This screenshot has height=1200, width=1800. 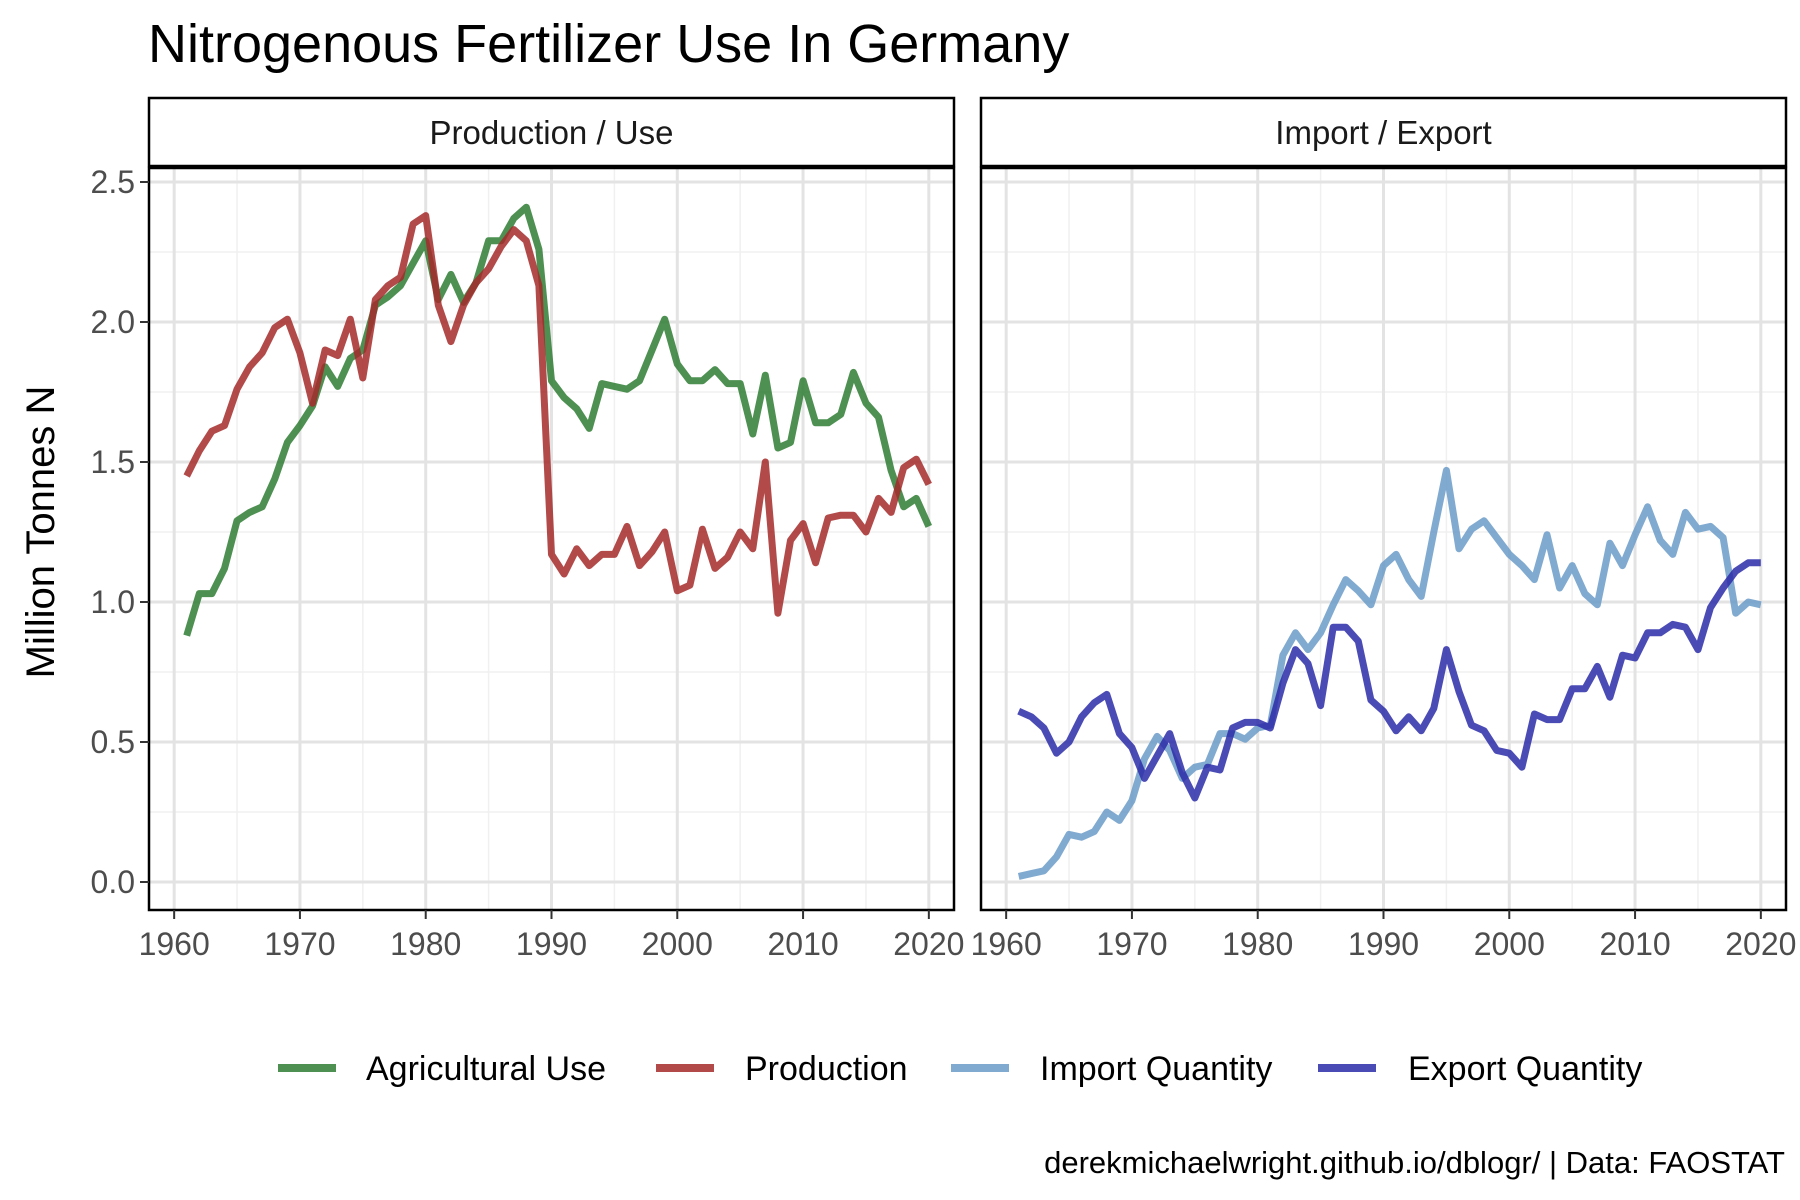 What do you see at coordinates (113, 182) in the screenshot?
I see `y-tick-label: 2.5` at bounding box center [113, 182].